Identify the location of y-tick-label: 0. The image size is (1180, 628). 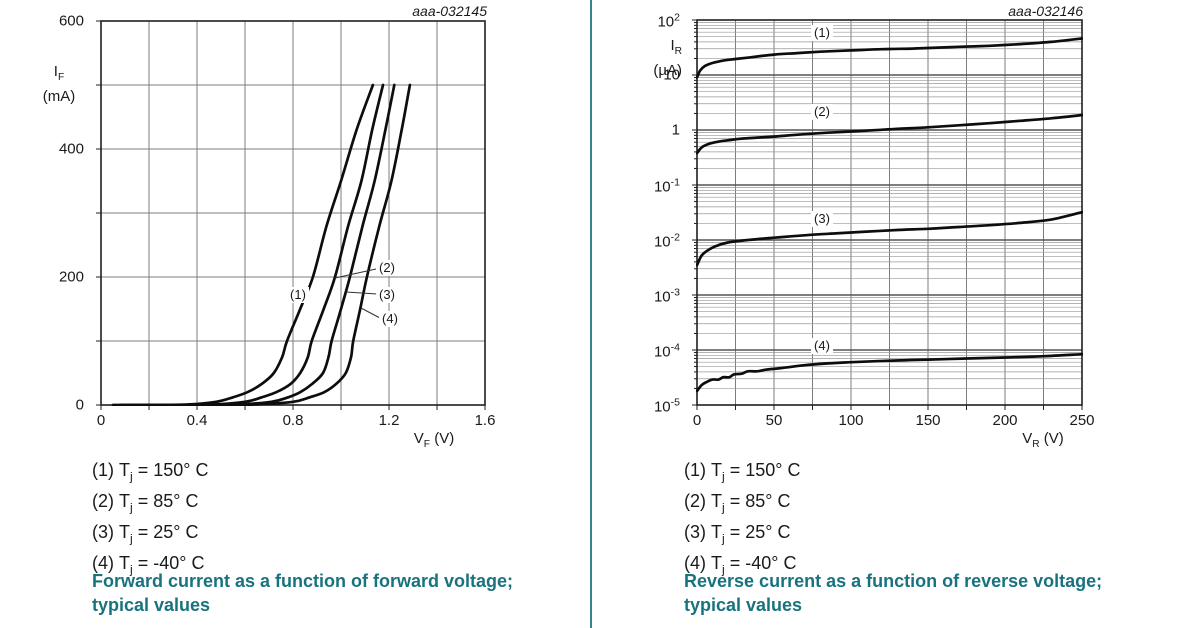
(79, 405).